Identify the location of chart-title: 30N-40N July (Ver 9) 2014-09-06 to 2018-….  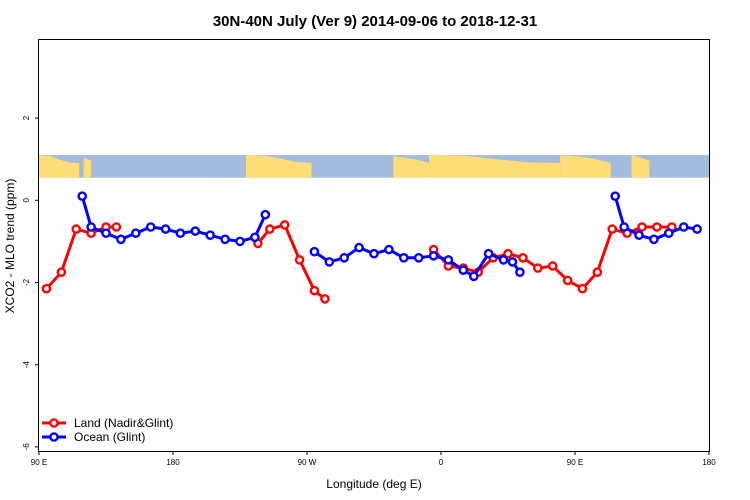
(375, 21).